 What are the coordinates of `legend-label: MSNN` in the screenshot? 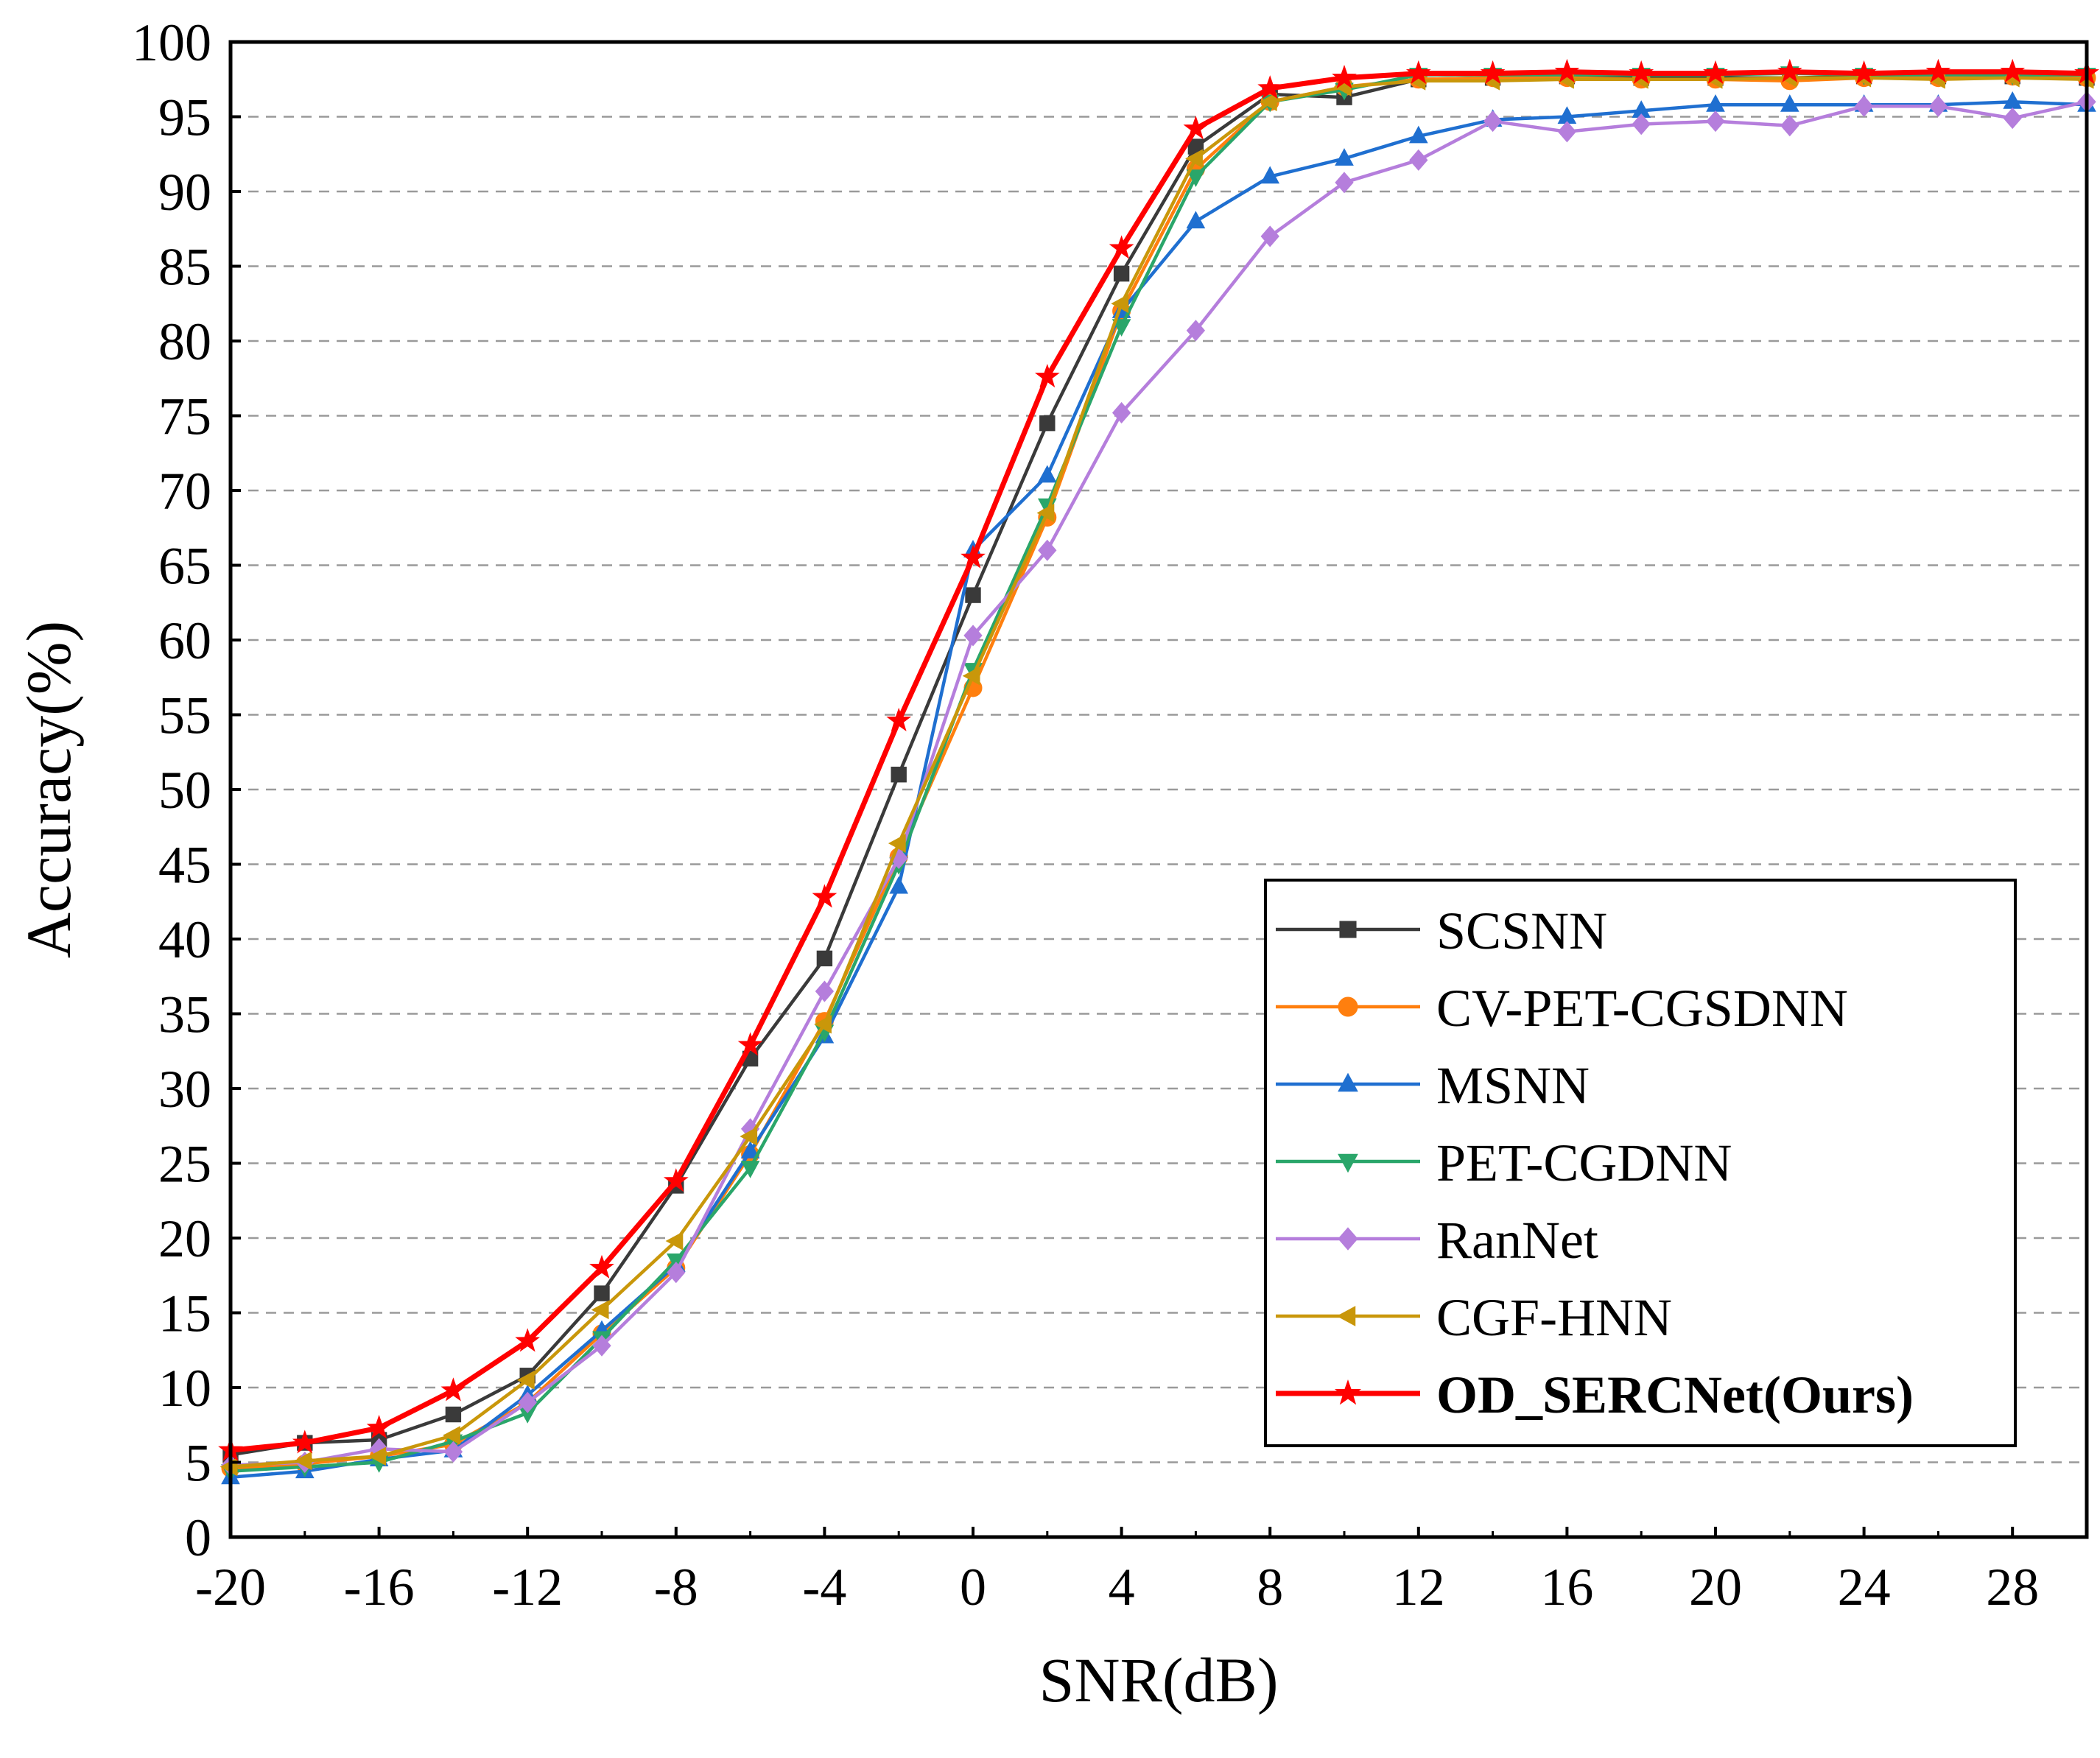 It's located at (1513, 1085).